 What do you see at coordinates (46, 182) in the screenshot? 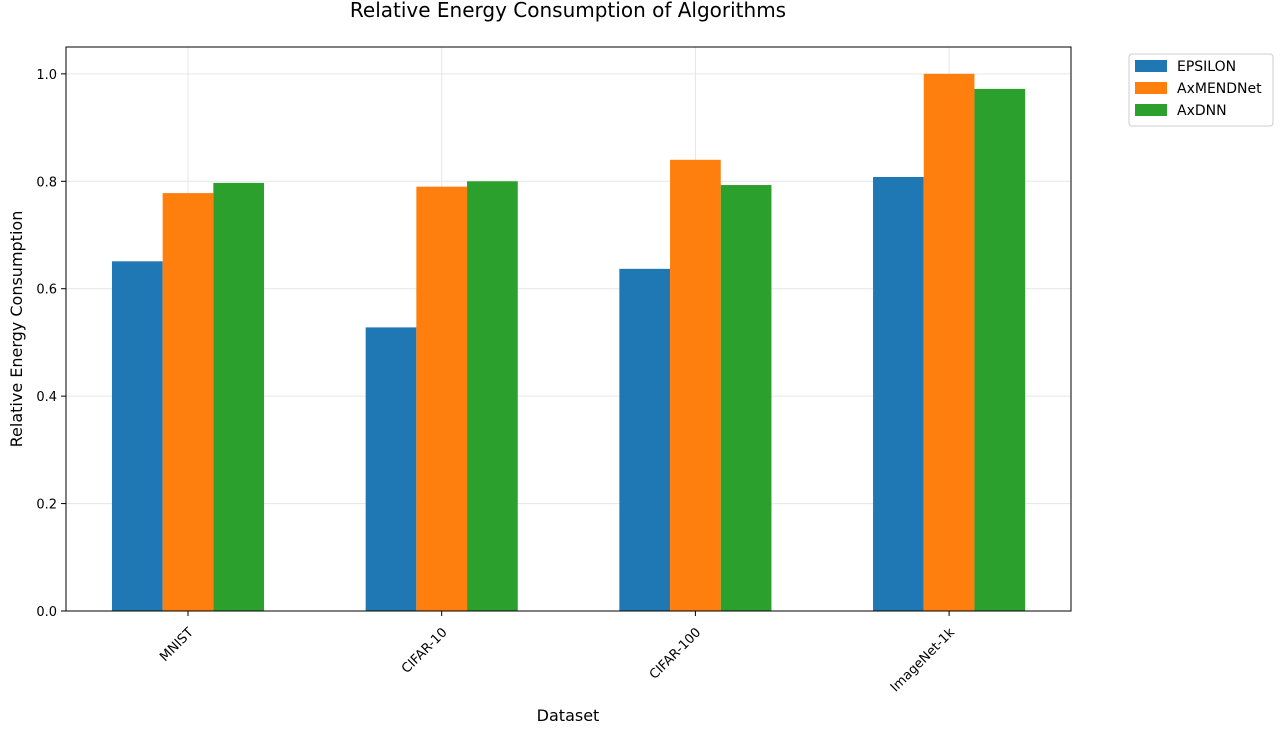
I see `y-tick-label: 0.8` at bounding box center [46, 182].